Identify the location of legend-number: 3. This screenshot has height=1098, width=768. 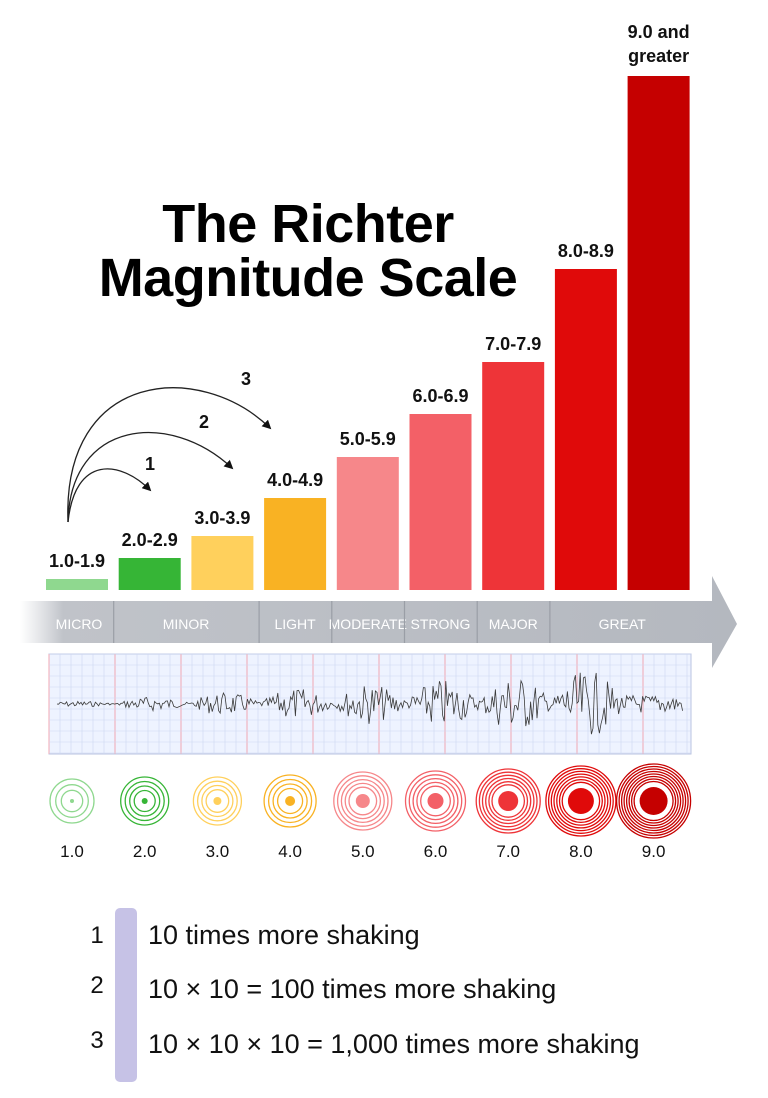
(97, 1040).